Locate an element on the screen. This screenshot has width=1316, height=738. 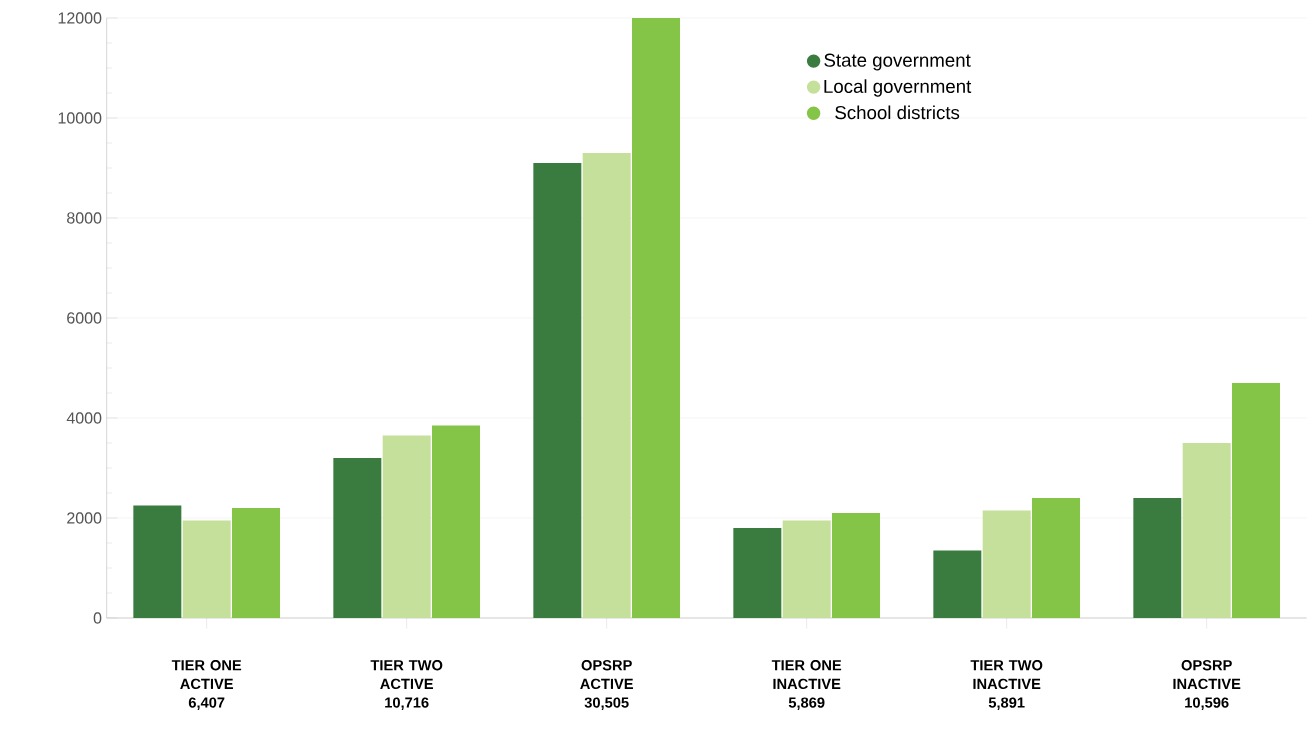
y-tick-label: 8000 is located at coordinates (84, 218).